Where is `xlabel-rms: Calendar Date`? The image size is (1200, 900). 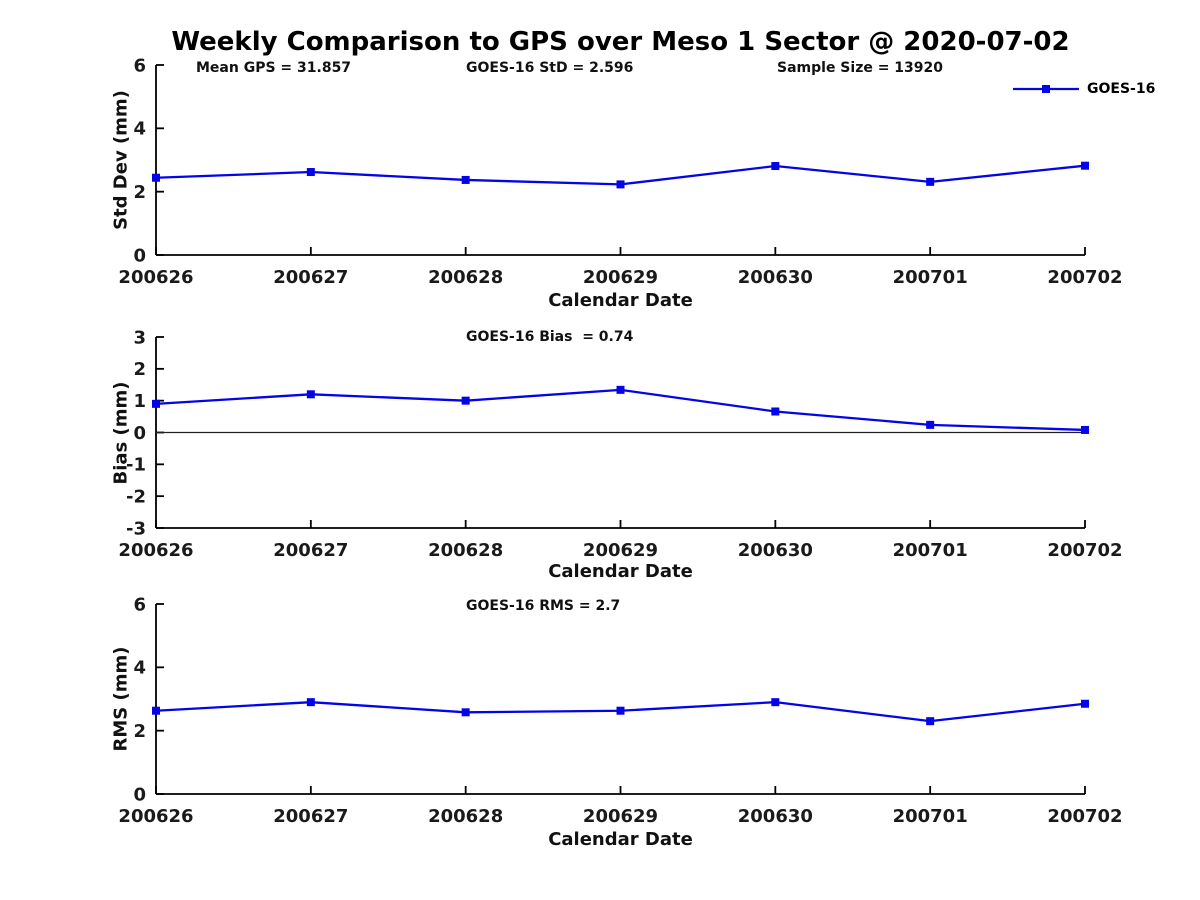
xlabel-rms: Calendar Date is located at coordinates (620, 839).